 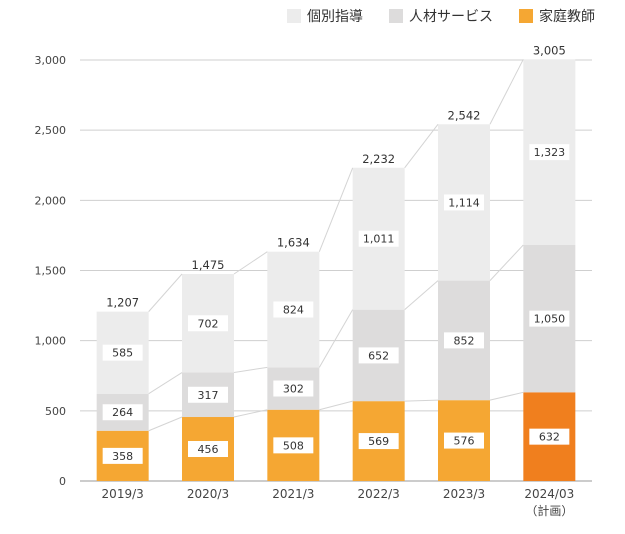 I want to click on value-label-2-4: 1,114, so click(x=464, y=202).